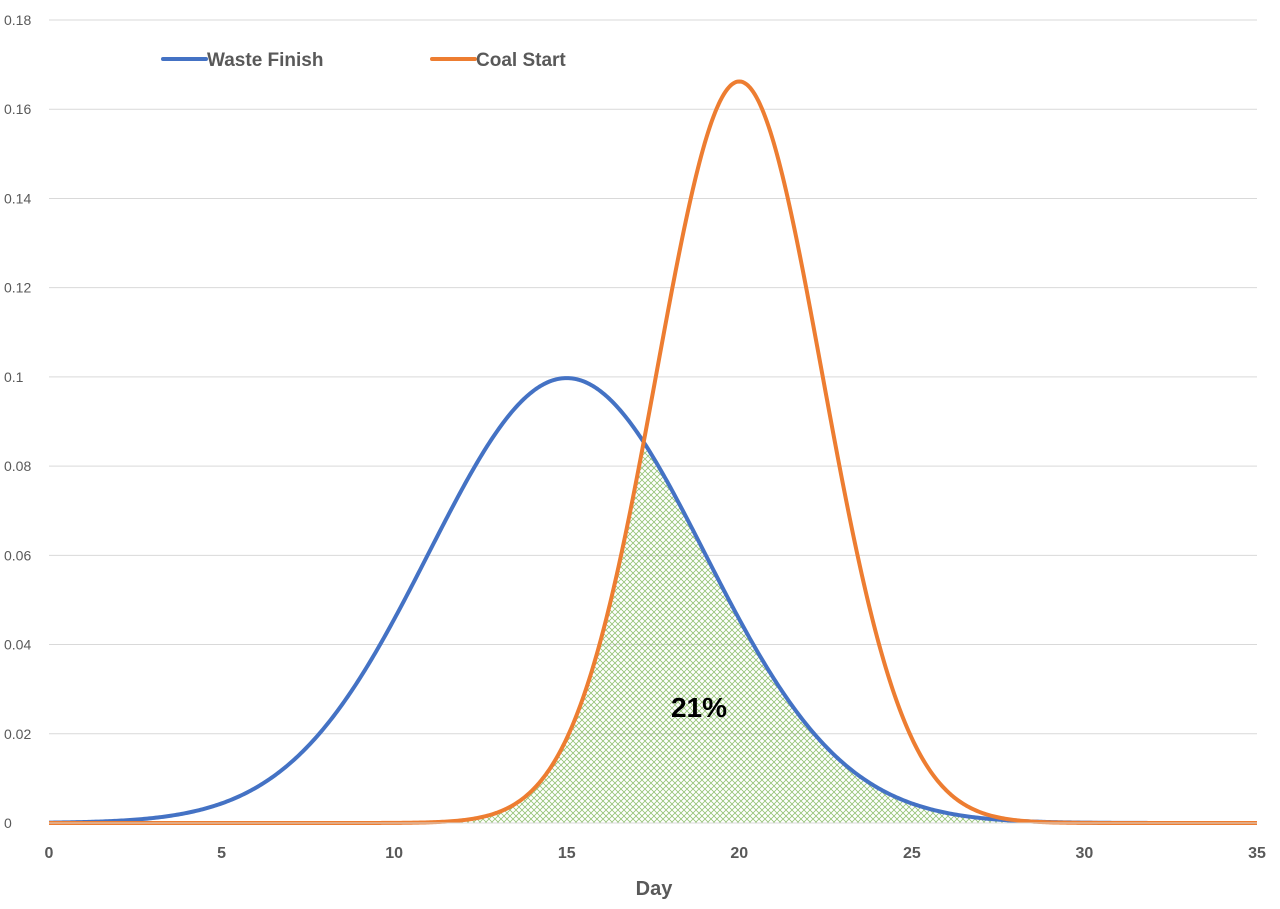  What do you see at coordinates (1257, 853) in the screenshot?
I see `x-tick-label: 35` at bounding box center [1257, 853].